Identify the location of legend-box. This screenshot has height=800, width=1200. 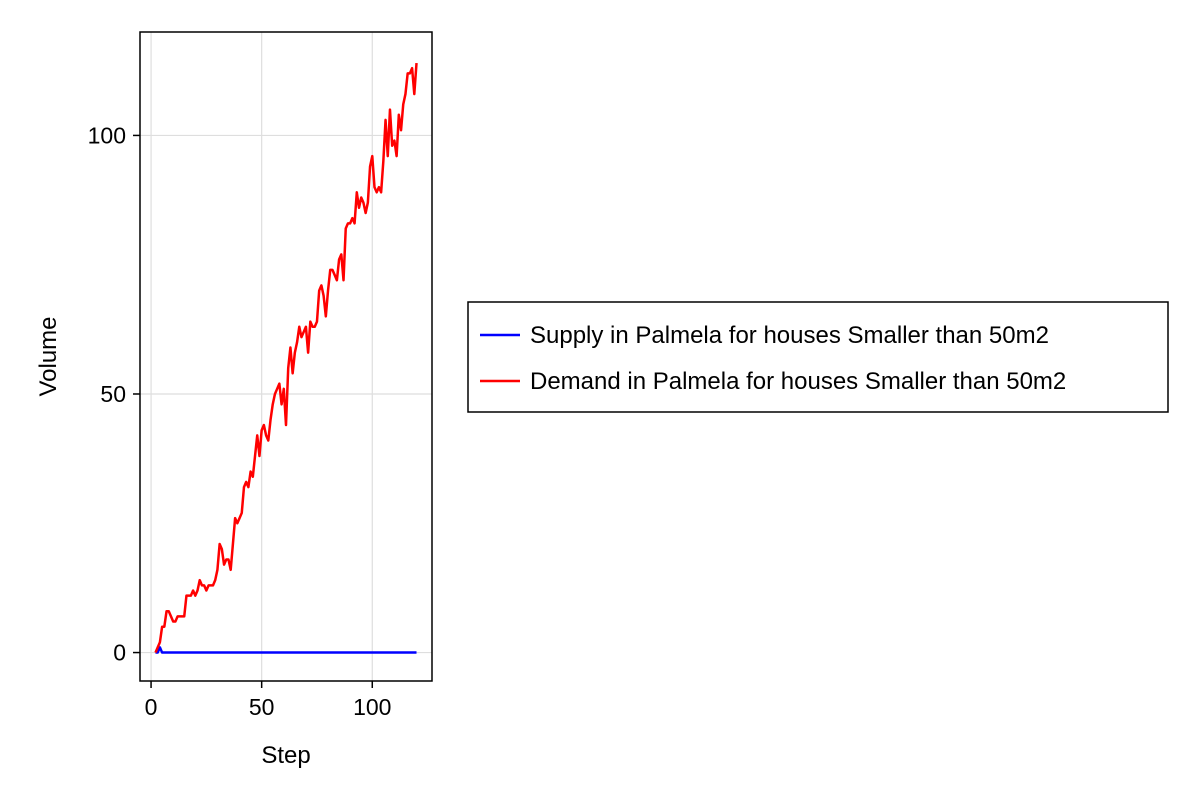
(818, 357).